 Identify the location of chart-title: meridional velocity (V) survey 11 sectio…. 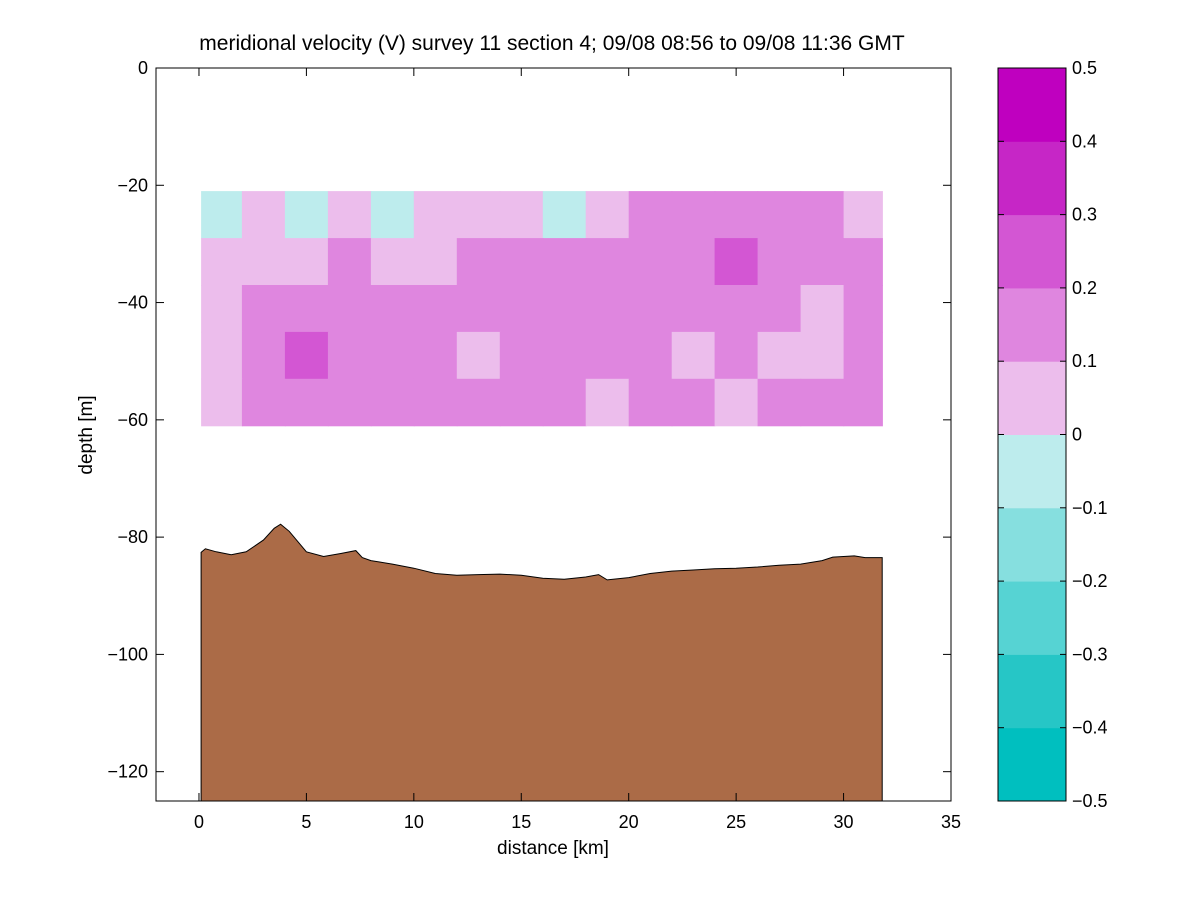
(552, 43).